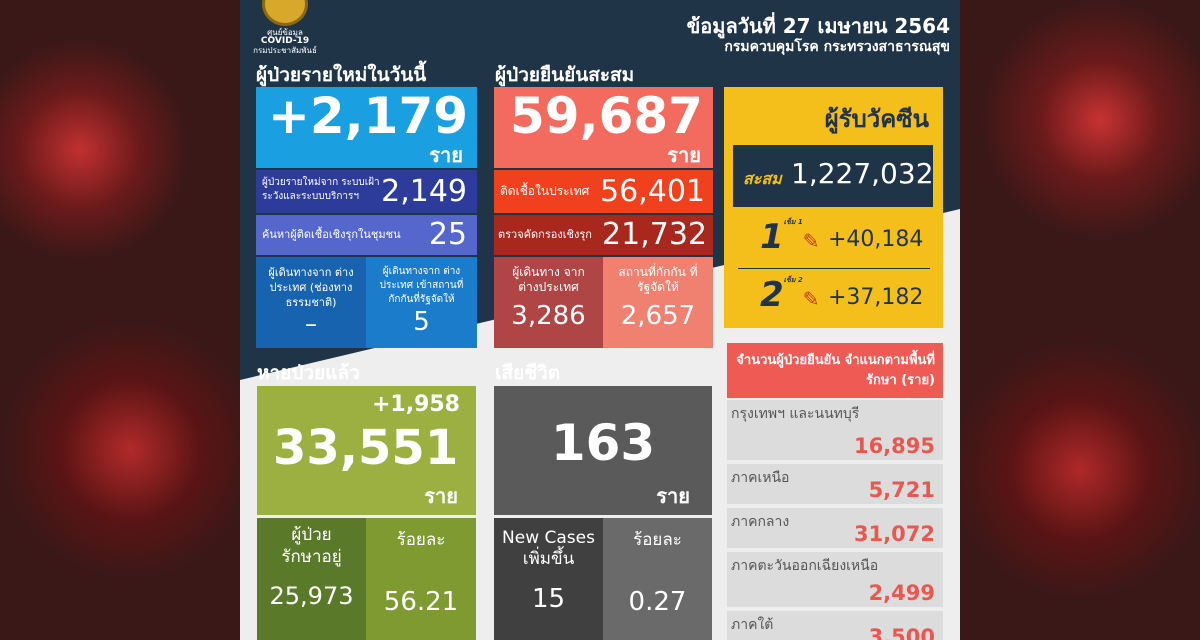  Describe the element at coordinates (795, 414) in the screenshot. I see `region-name: กรุงเทพฯ และนนทบุรี` at that location.